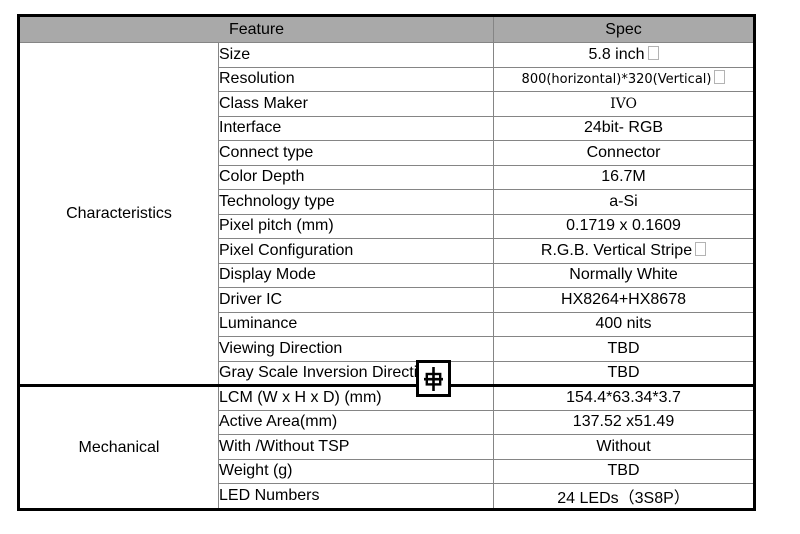 The image size is (800, 534). I want to click on spec-value: Normally White, so click(623, 275).